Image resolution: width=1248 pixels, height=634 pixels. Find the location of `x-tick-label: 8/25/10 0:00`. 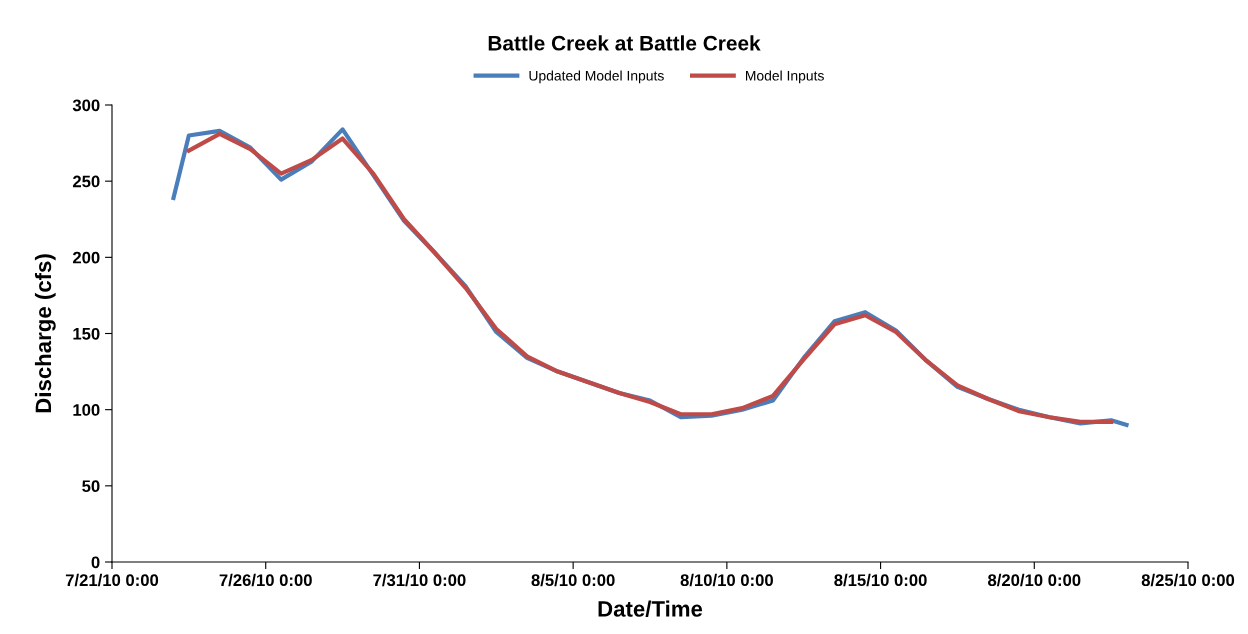

x-tick-label: 8/25/10 0:00 is located at coordinates (1188, 580).